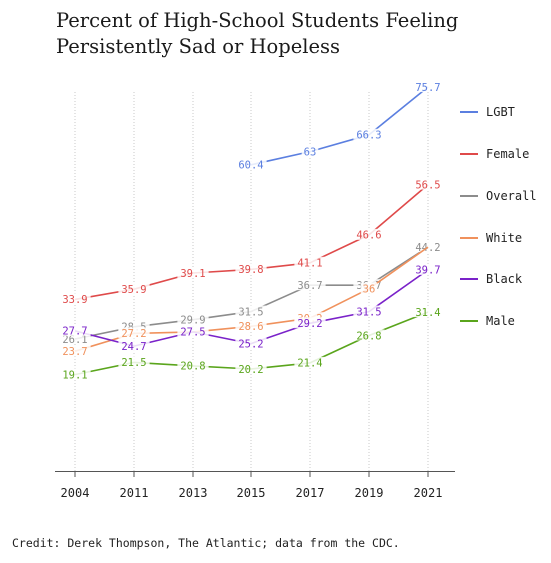  I want to click on data-label-overall: 29.9, so click(192, 321).